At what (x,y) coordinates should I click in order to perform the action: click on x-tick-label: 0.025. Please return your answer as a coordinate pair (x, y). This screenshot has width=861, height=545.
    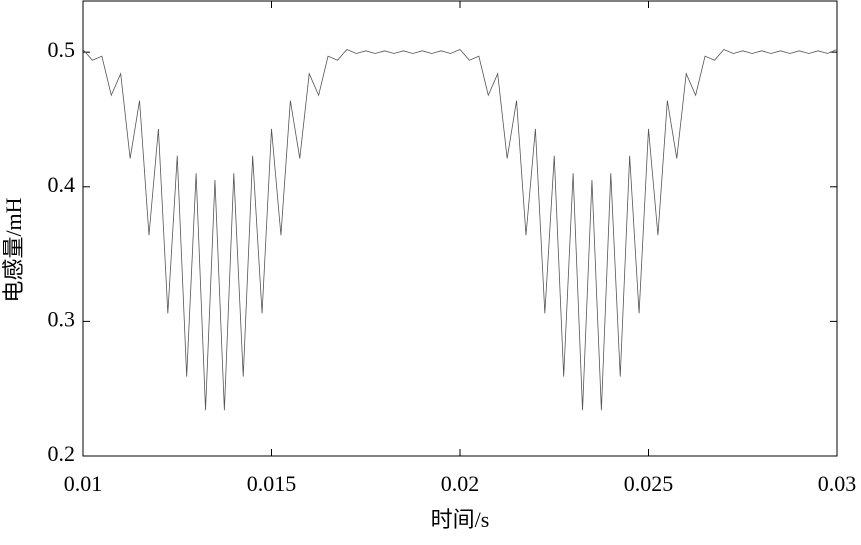
    Looking at the image, I should click on (649, 483).